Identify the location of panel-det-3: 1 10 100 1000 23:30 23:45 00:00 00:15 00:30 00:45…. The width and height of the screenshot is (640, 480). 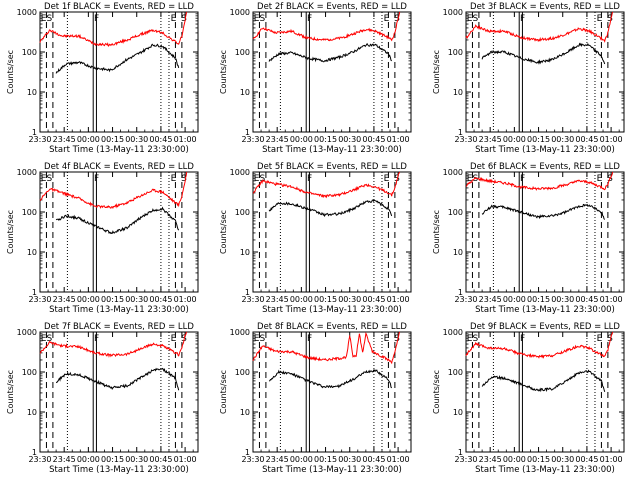
(528, 78).